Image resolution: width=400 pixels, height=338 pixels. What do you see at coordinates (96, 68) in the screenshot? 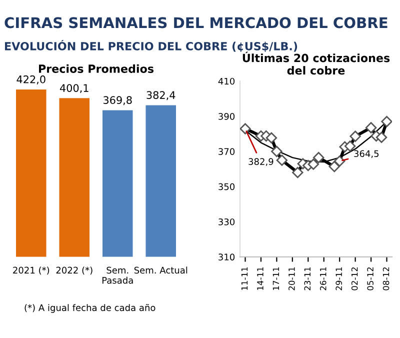
I see `chart-title: Precios Promedios` at bounding box center [96, 68].